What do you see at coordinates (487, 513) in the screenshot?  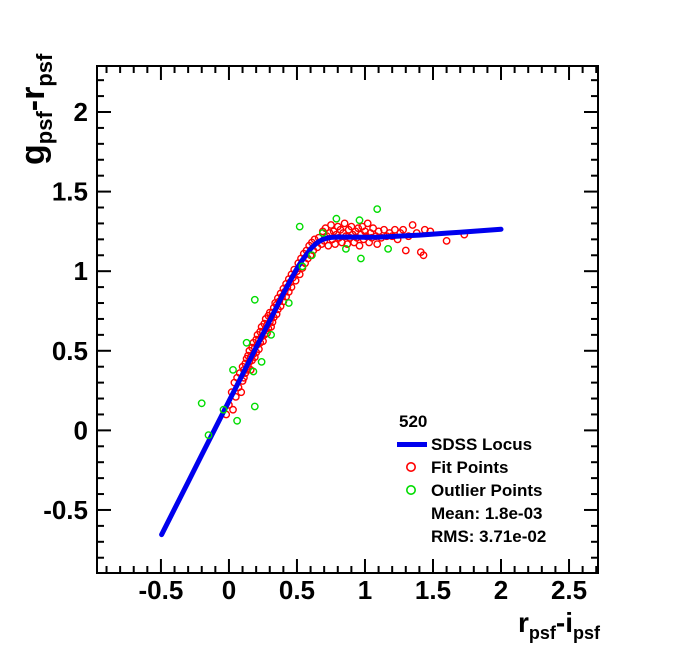 I see `legend-stat-mean: Mean: 1.8e-03` at bounding box center [487, 513].